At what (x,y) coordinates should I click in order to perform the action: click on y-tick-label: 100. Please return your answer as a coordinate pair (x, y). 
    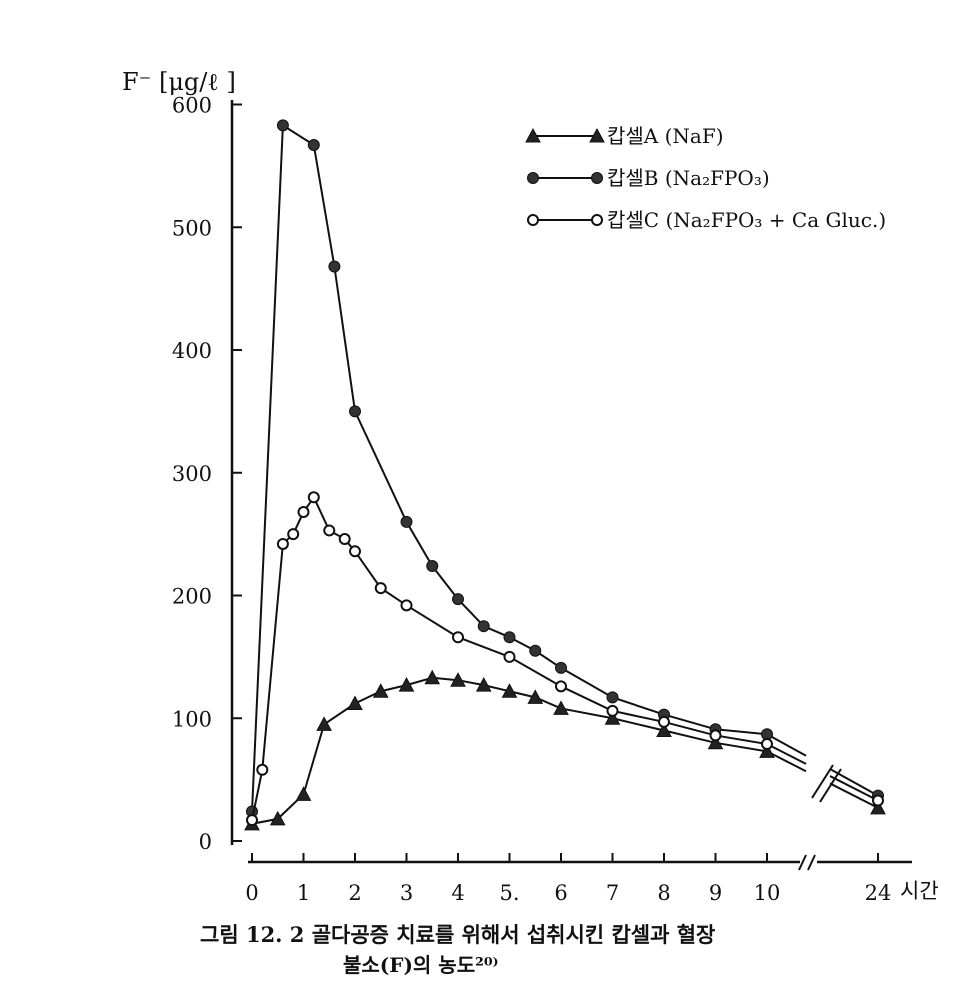
    Looking at the image, I should click on (192, 719).